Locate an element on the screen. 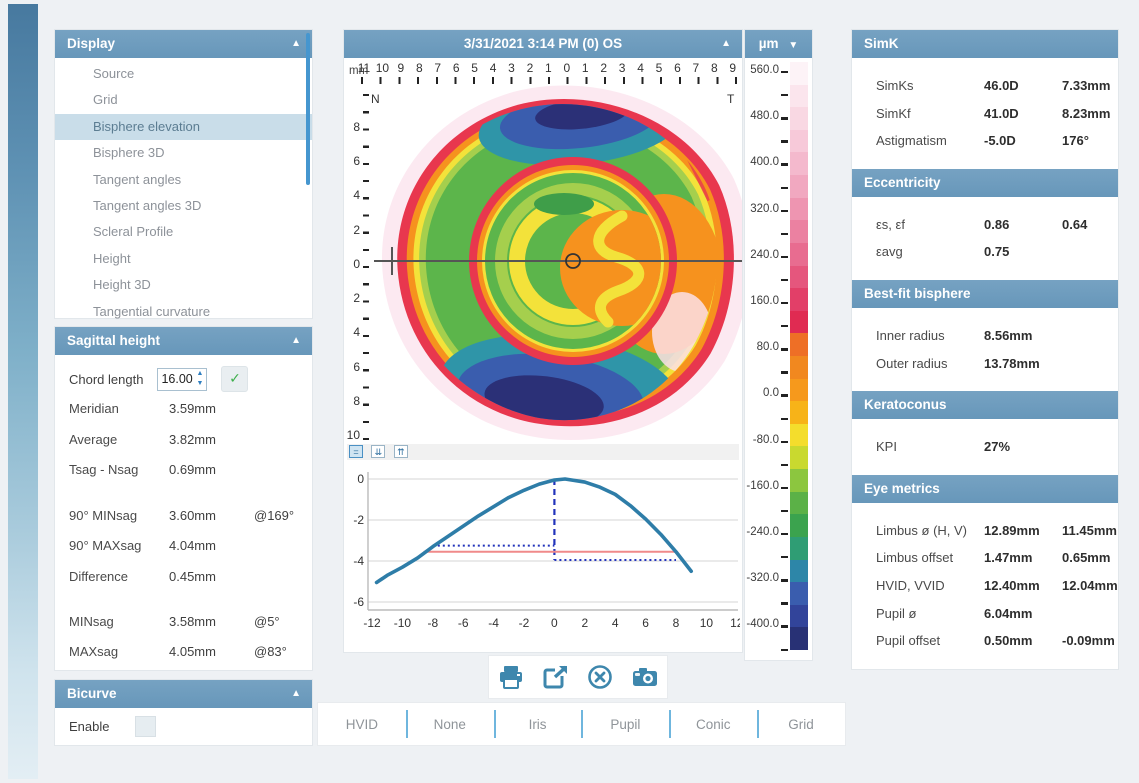 Image resolution: width=1139 pixels, height=783 pixels. metric-value-2: 176° is located at coordinates (1075, 141).